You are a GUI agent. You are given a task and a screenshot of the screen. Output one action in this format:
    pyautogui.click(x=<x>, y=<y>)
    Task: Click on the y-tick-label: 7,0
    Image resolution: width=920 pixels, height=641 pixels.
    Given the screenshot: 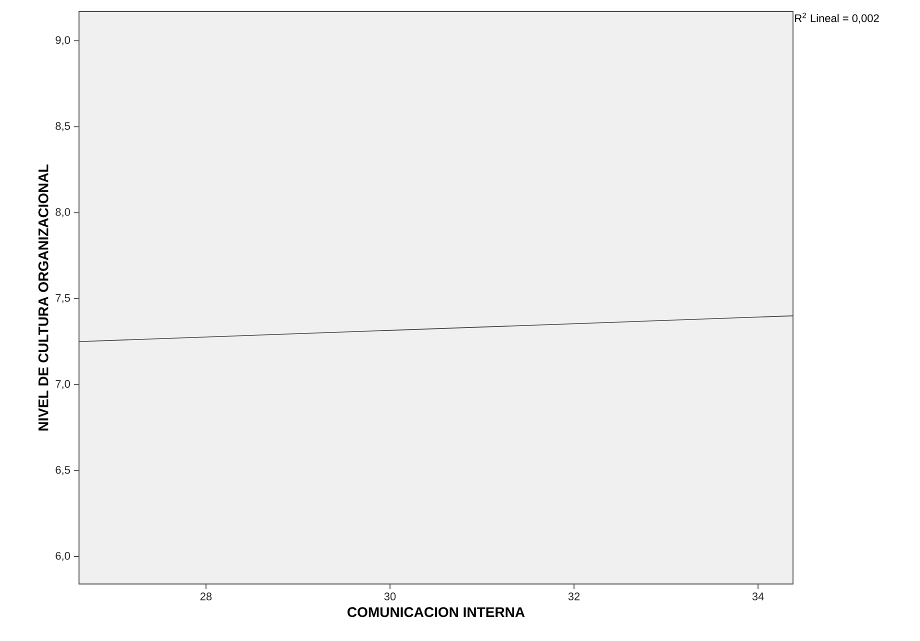 What is the action you would take?
    pyautogui.click(x=63, y=385)
    